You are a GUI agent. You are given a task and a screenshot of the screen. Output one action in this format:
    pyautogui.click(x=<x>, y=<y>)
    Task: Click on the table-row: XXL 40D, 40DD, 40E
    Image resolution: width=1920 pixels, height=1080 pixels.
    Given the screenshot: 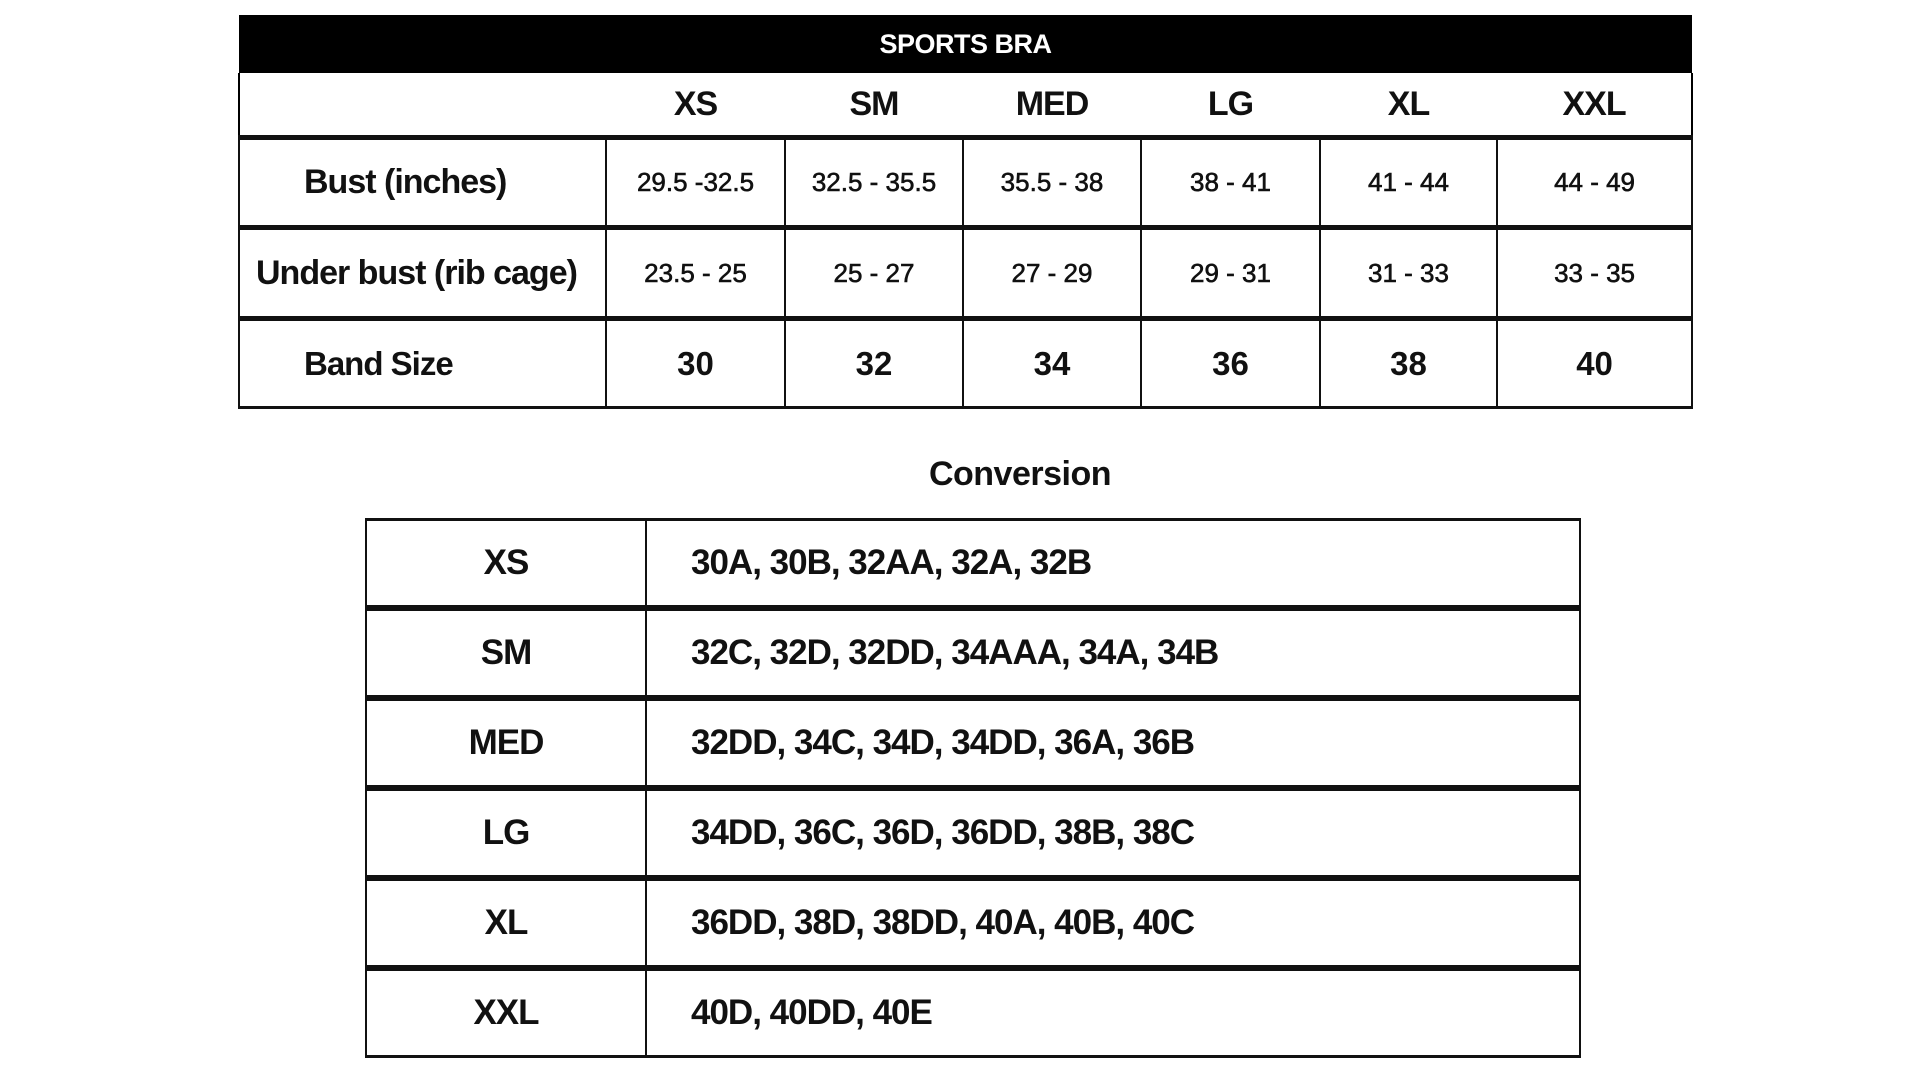 What is the action you would take?
    pyautogui.click(x=973, y=1012)
    